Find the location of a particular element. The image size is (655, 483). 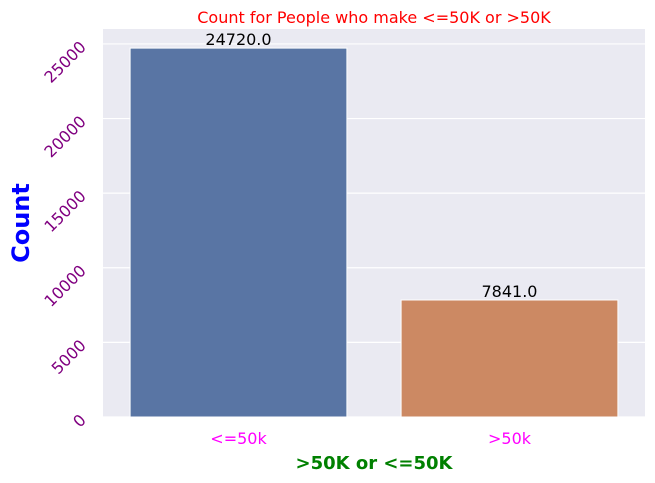

y-tick-label: 0 is located at coordinates (79, 420).